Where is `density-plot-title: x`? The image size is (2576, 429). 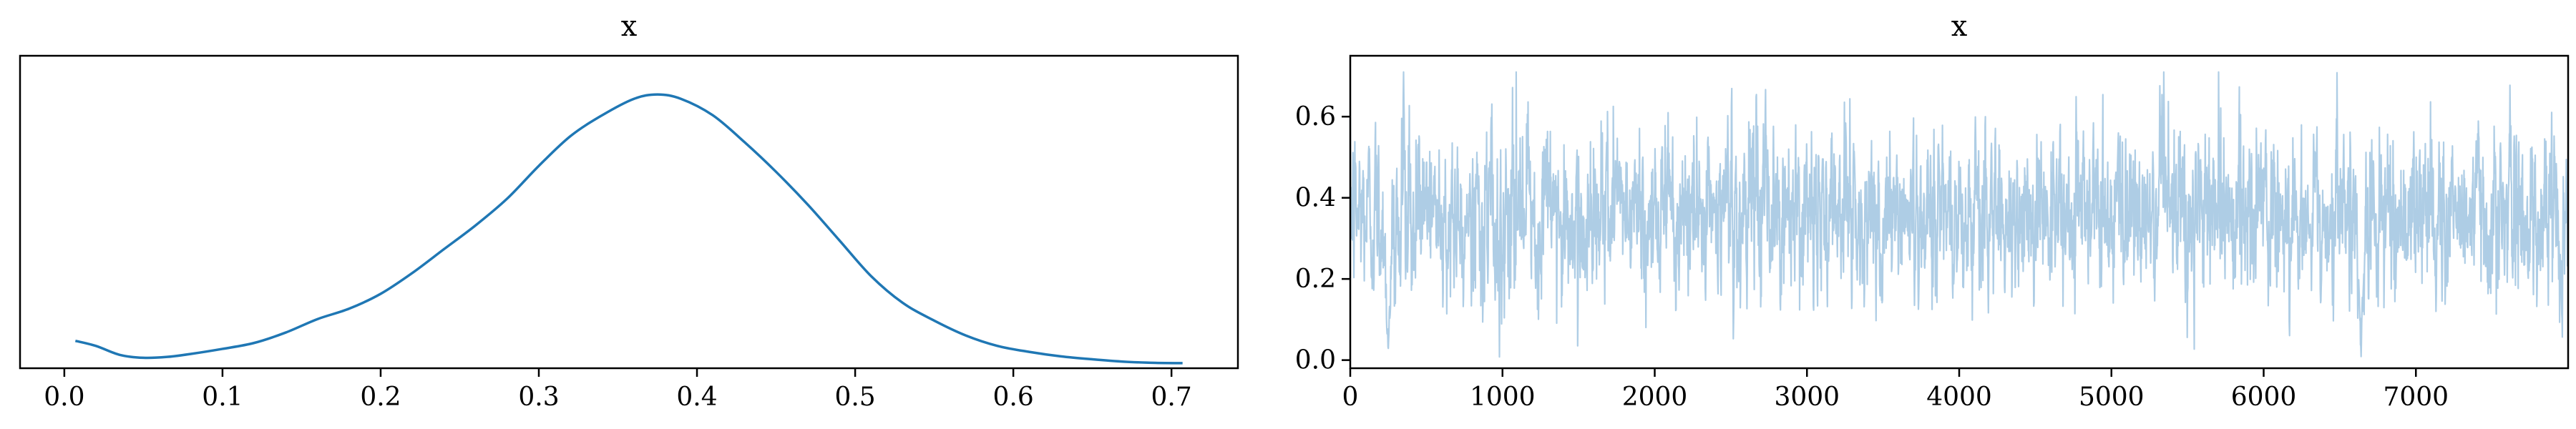 density-plot-title: x is located at coordinates (629, 26).